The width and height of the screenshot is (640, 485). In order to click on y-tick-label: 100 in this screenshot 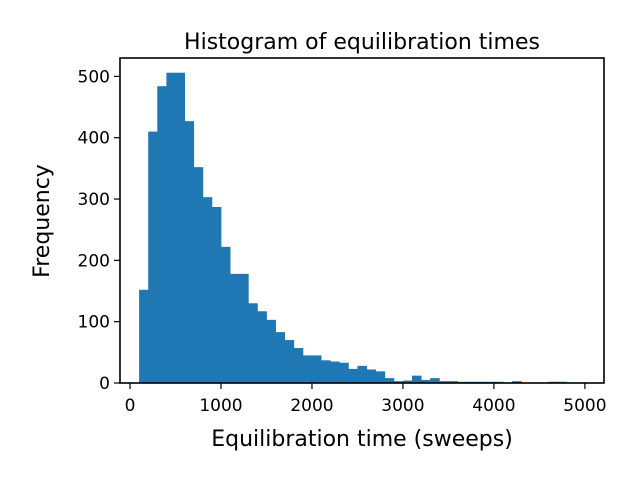, I will do `click(94, 323)`.